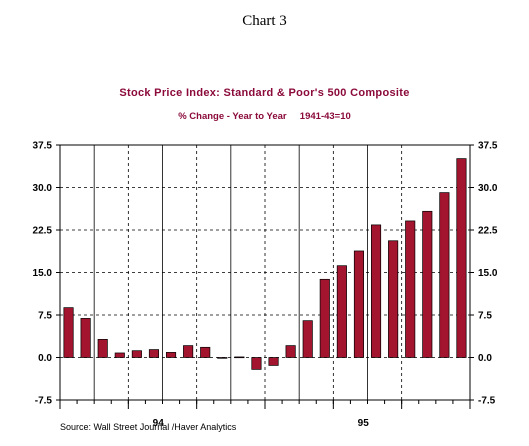 This screenshot has height=446, width=529. I want to click on y-tick-label-right: 15.0, so click(488, 273).